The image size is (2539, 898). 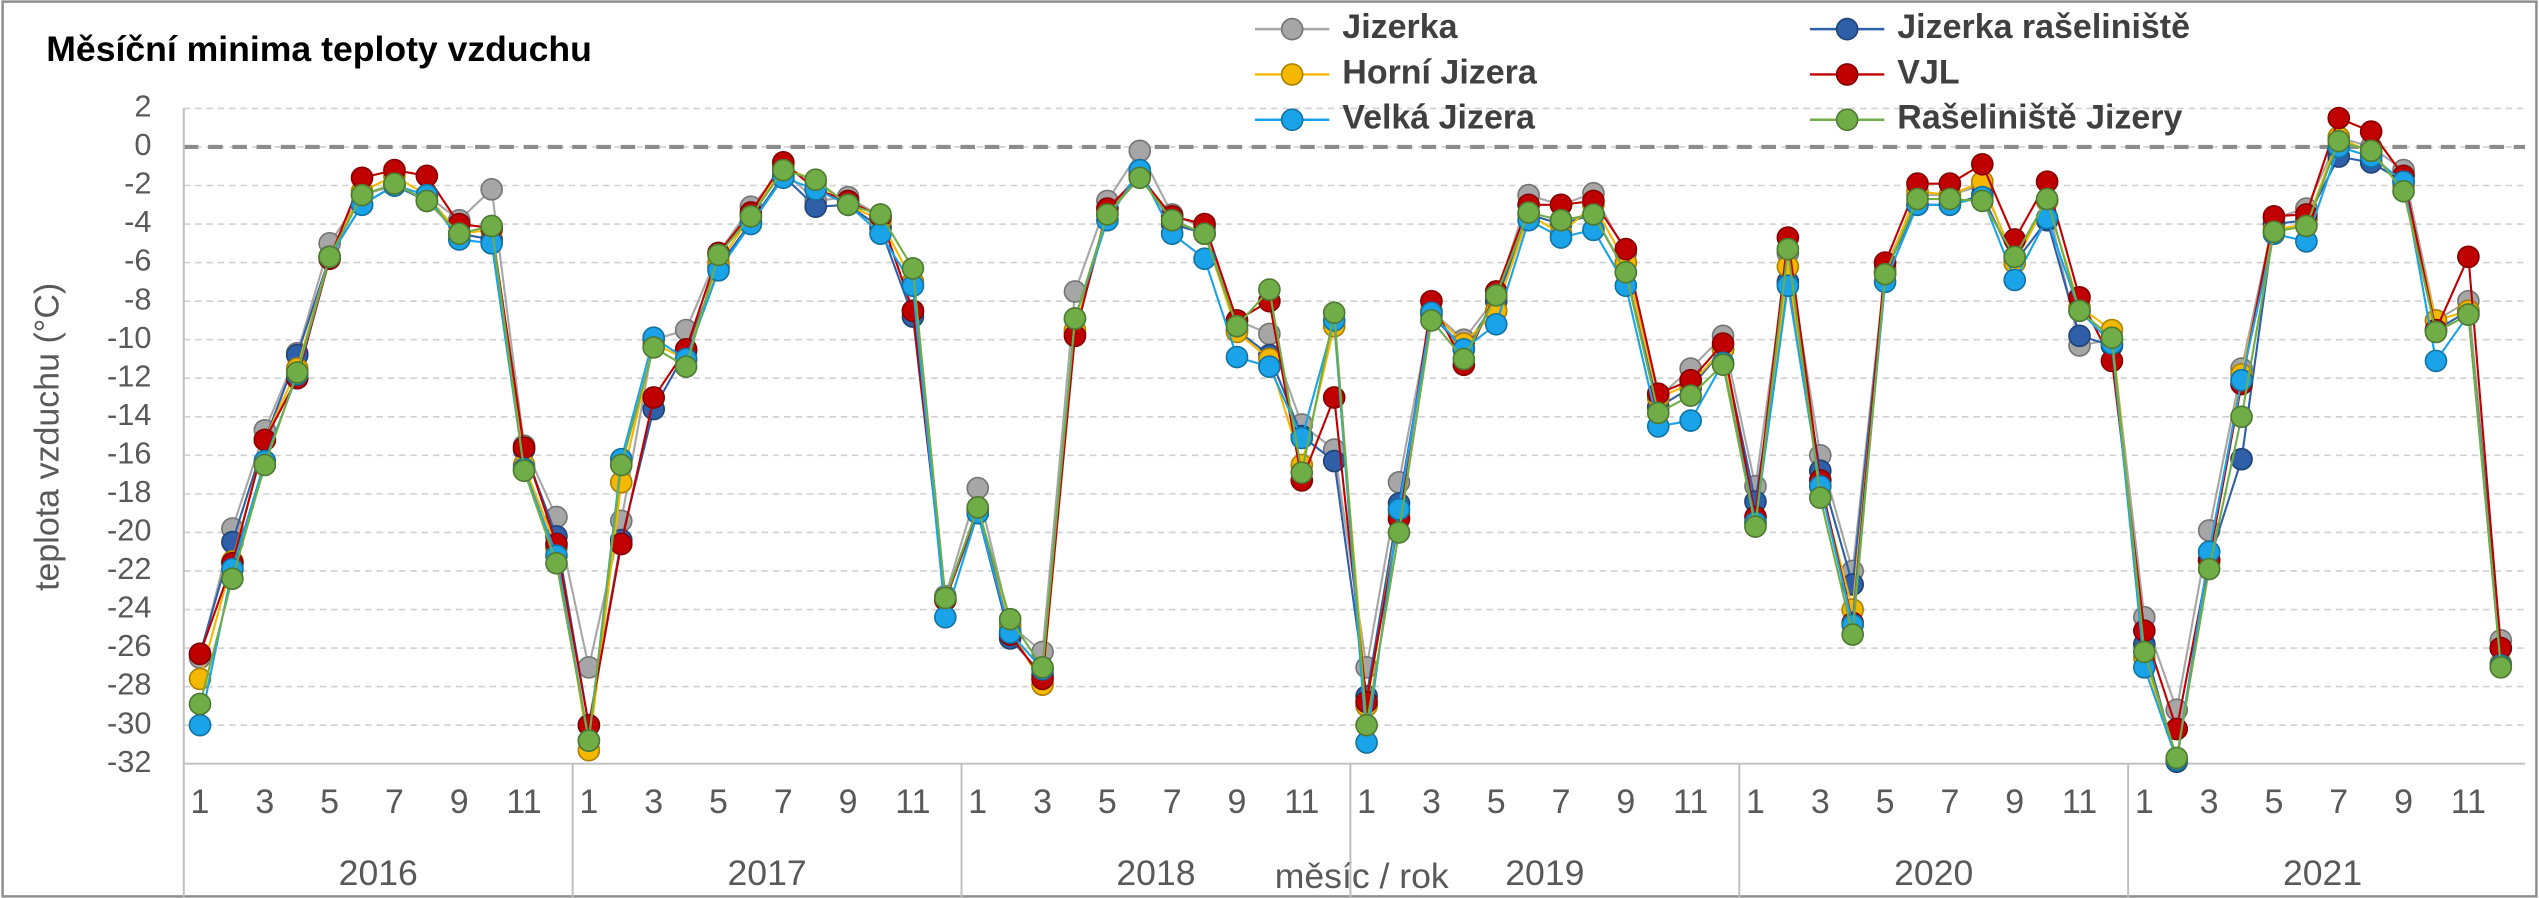 I want to click on y-tick-label: -18, so click(x=129, y=491).